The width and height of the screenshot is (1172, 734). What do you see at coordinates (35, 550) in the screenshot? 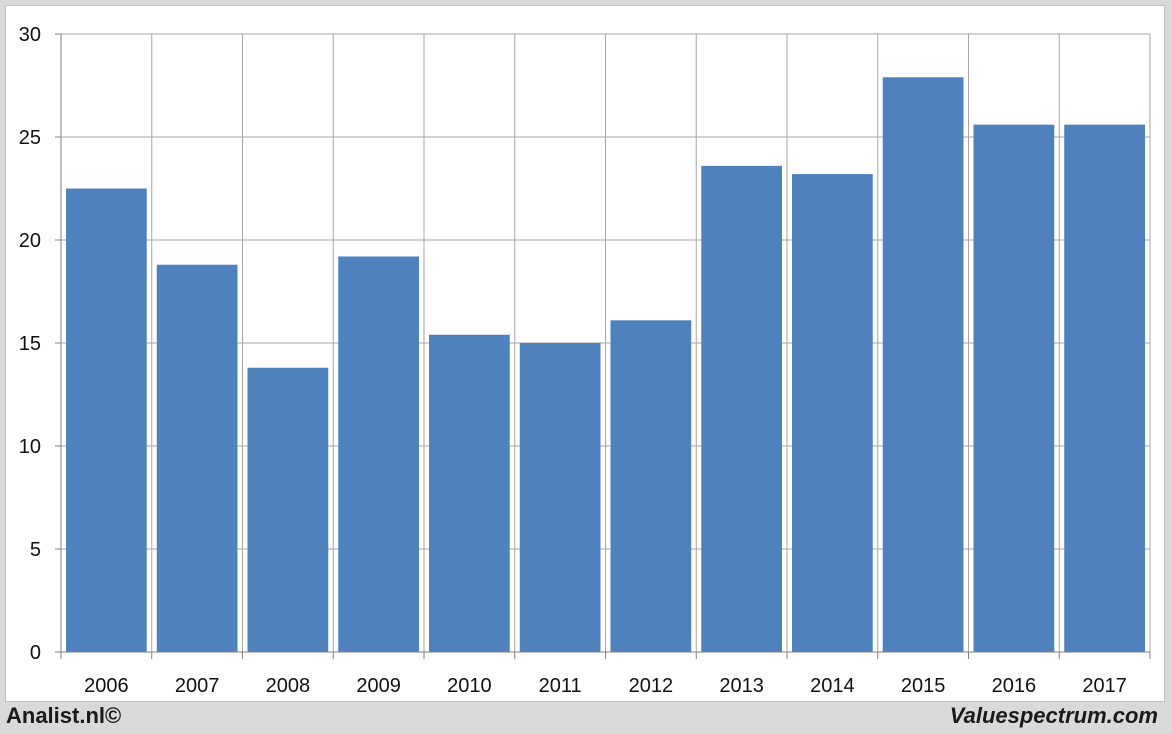
I see `y-tick-label: 5` at bounding box center [35, 550].